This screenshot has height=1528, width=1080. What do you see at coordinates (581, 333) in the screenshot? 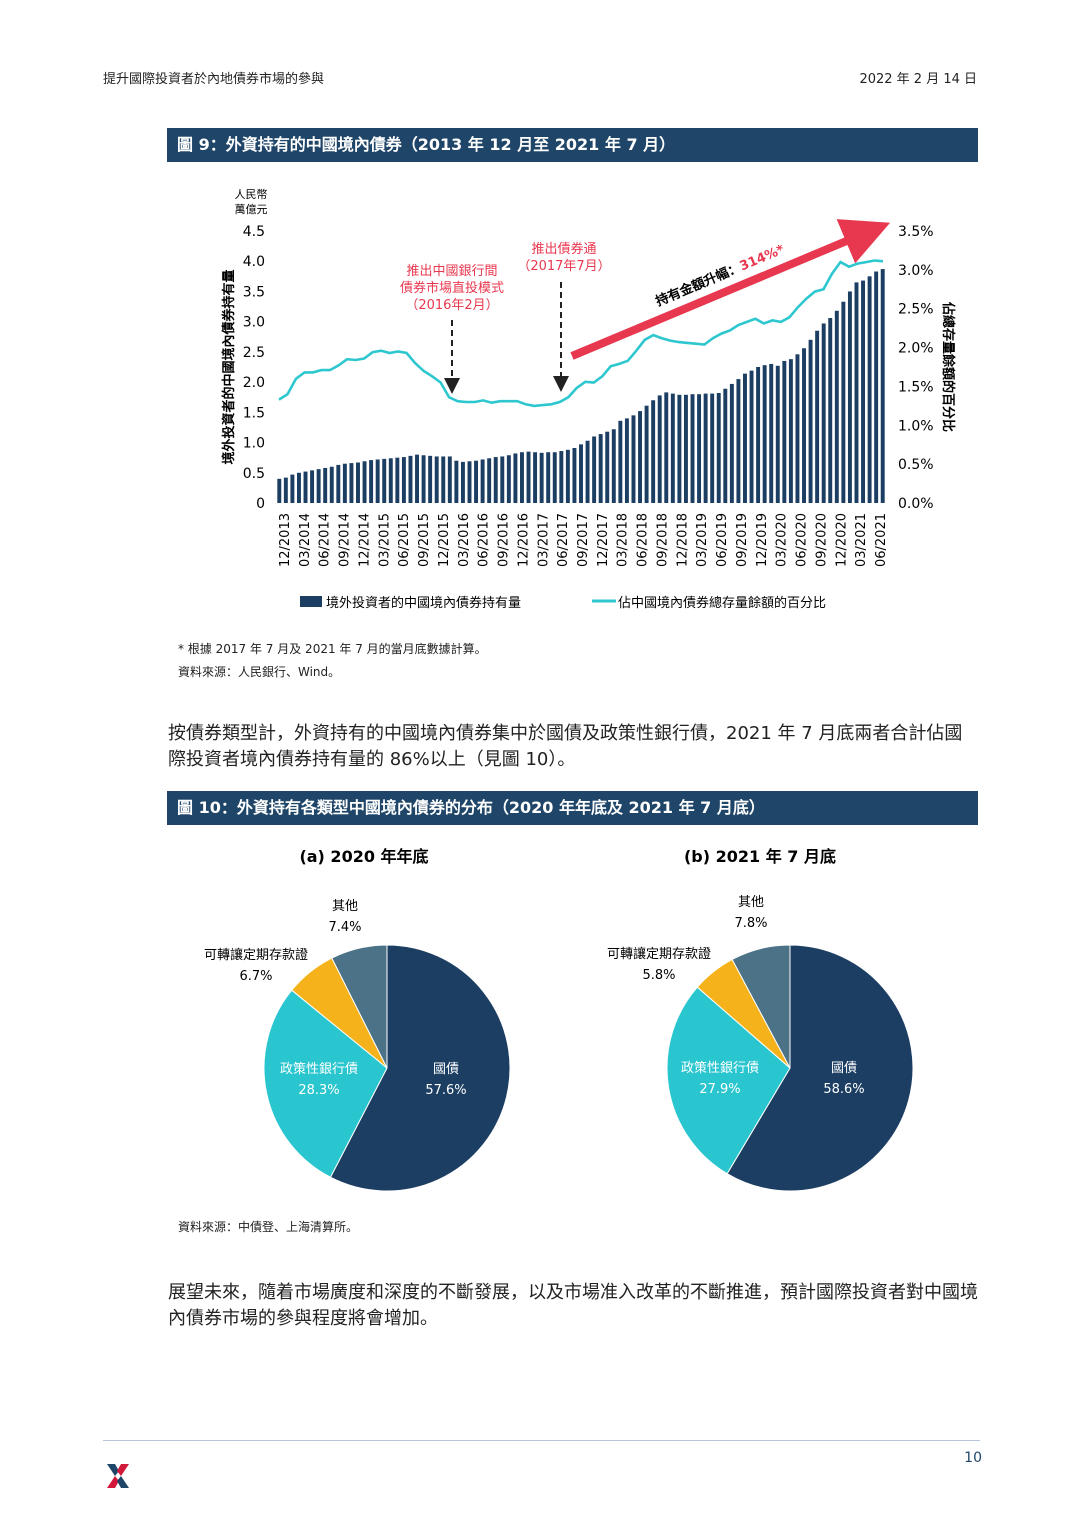
I see `pct-line` at bounding box center [581, 333].